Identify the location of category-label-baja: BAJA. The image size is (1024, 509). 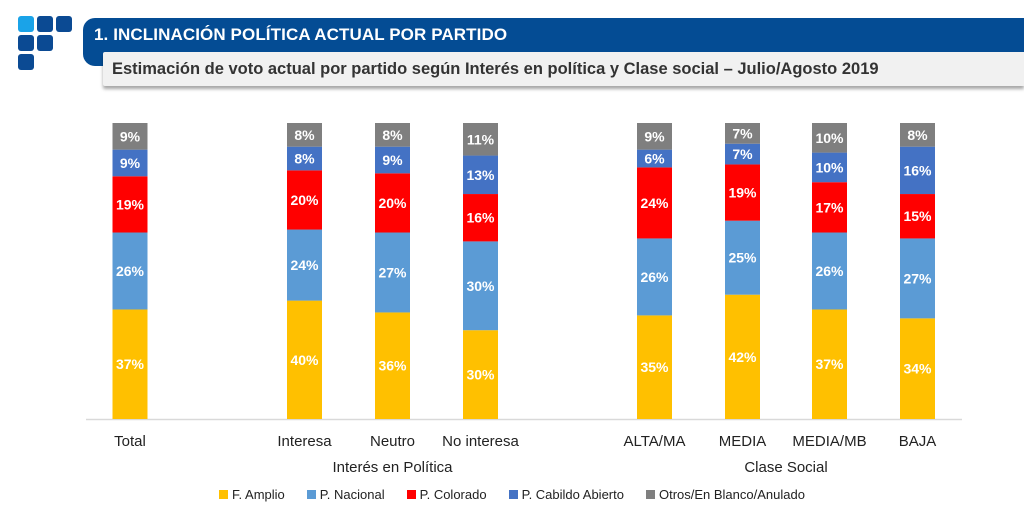
(918, 441).